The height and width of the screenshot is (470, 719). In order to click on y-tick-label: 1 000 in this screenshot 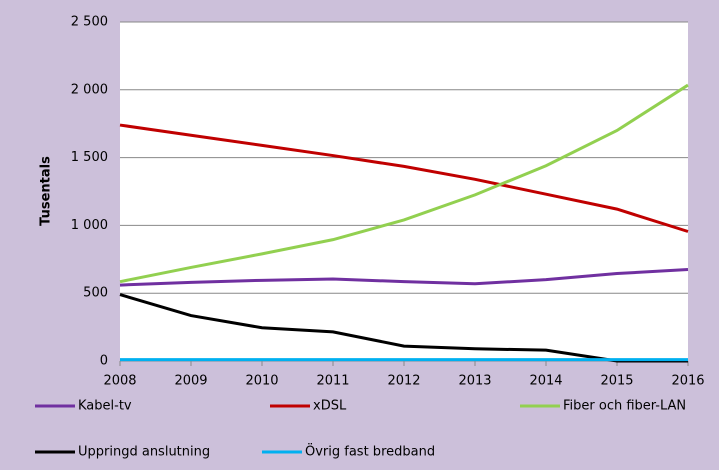, I will do `click(89, 225)`.